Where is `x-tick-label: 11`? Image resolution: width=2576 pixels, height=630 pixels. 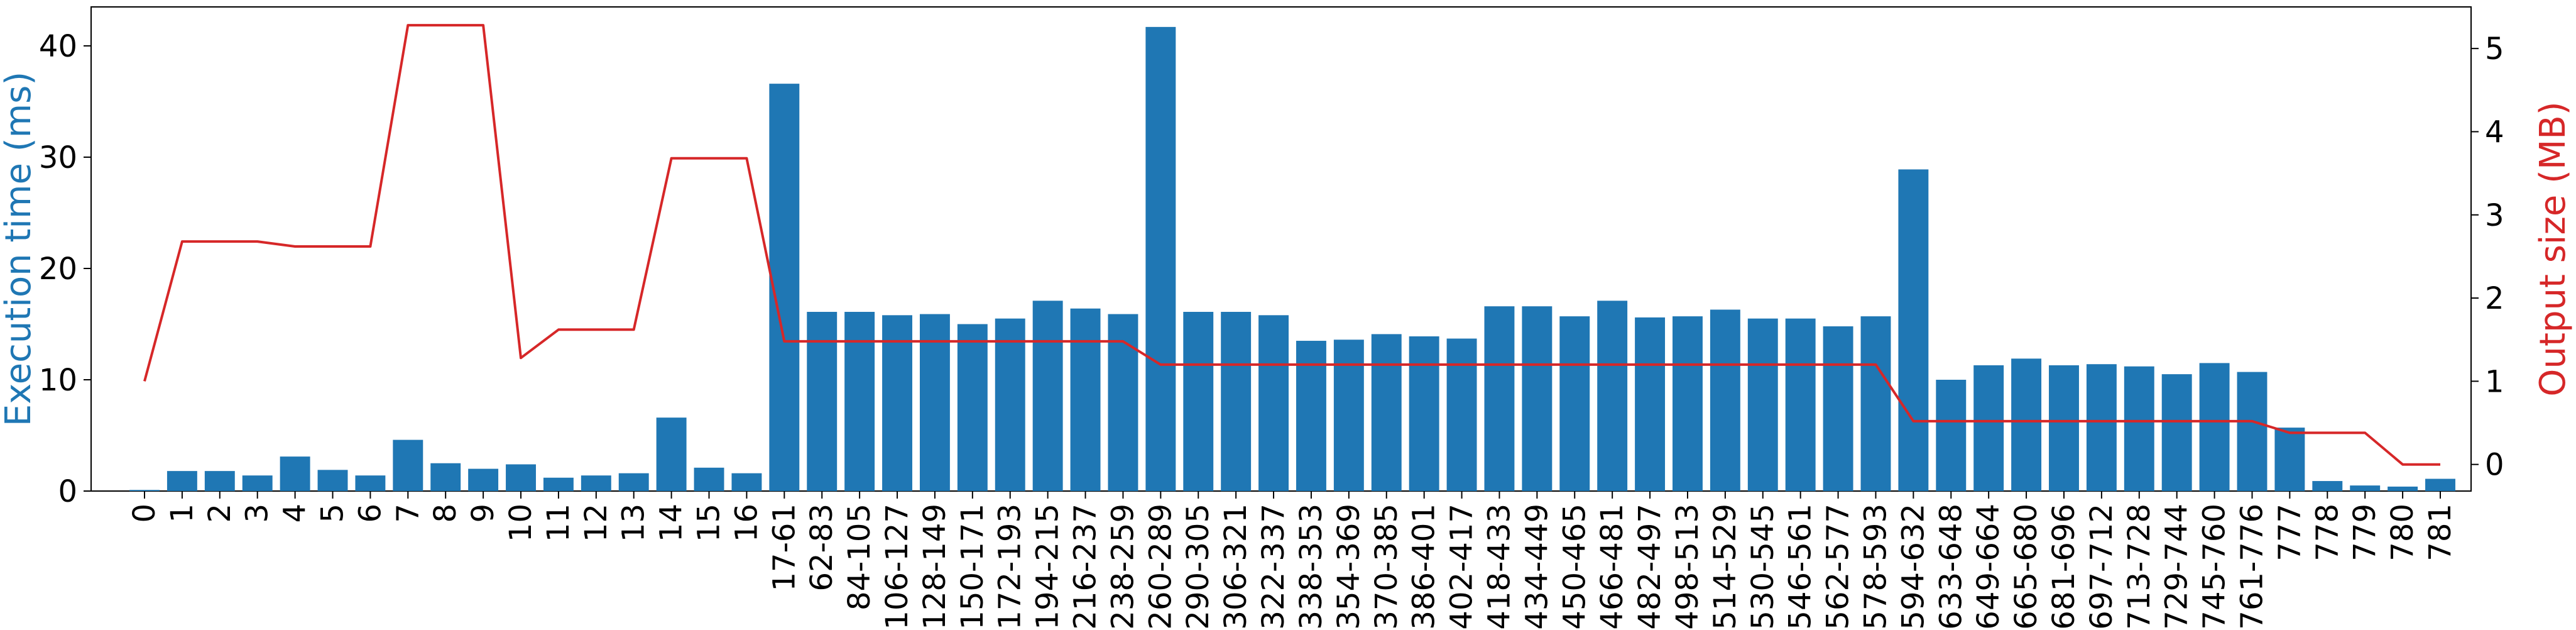
x-tick-label: 11 is located at coordinates (558, 523).